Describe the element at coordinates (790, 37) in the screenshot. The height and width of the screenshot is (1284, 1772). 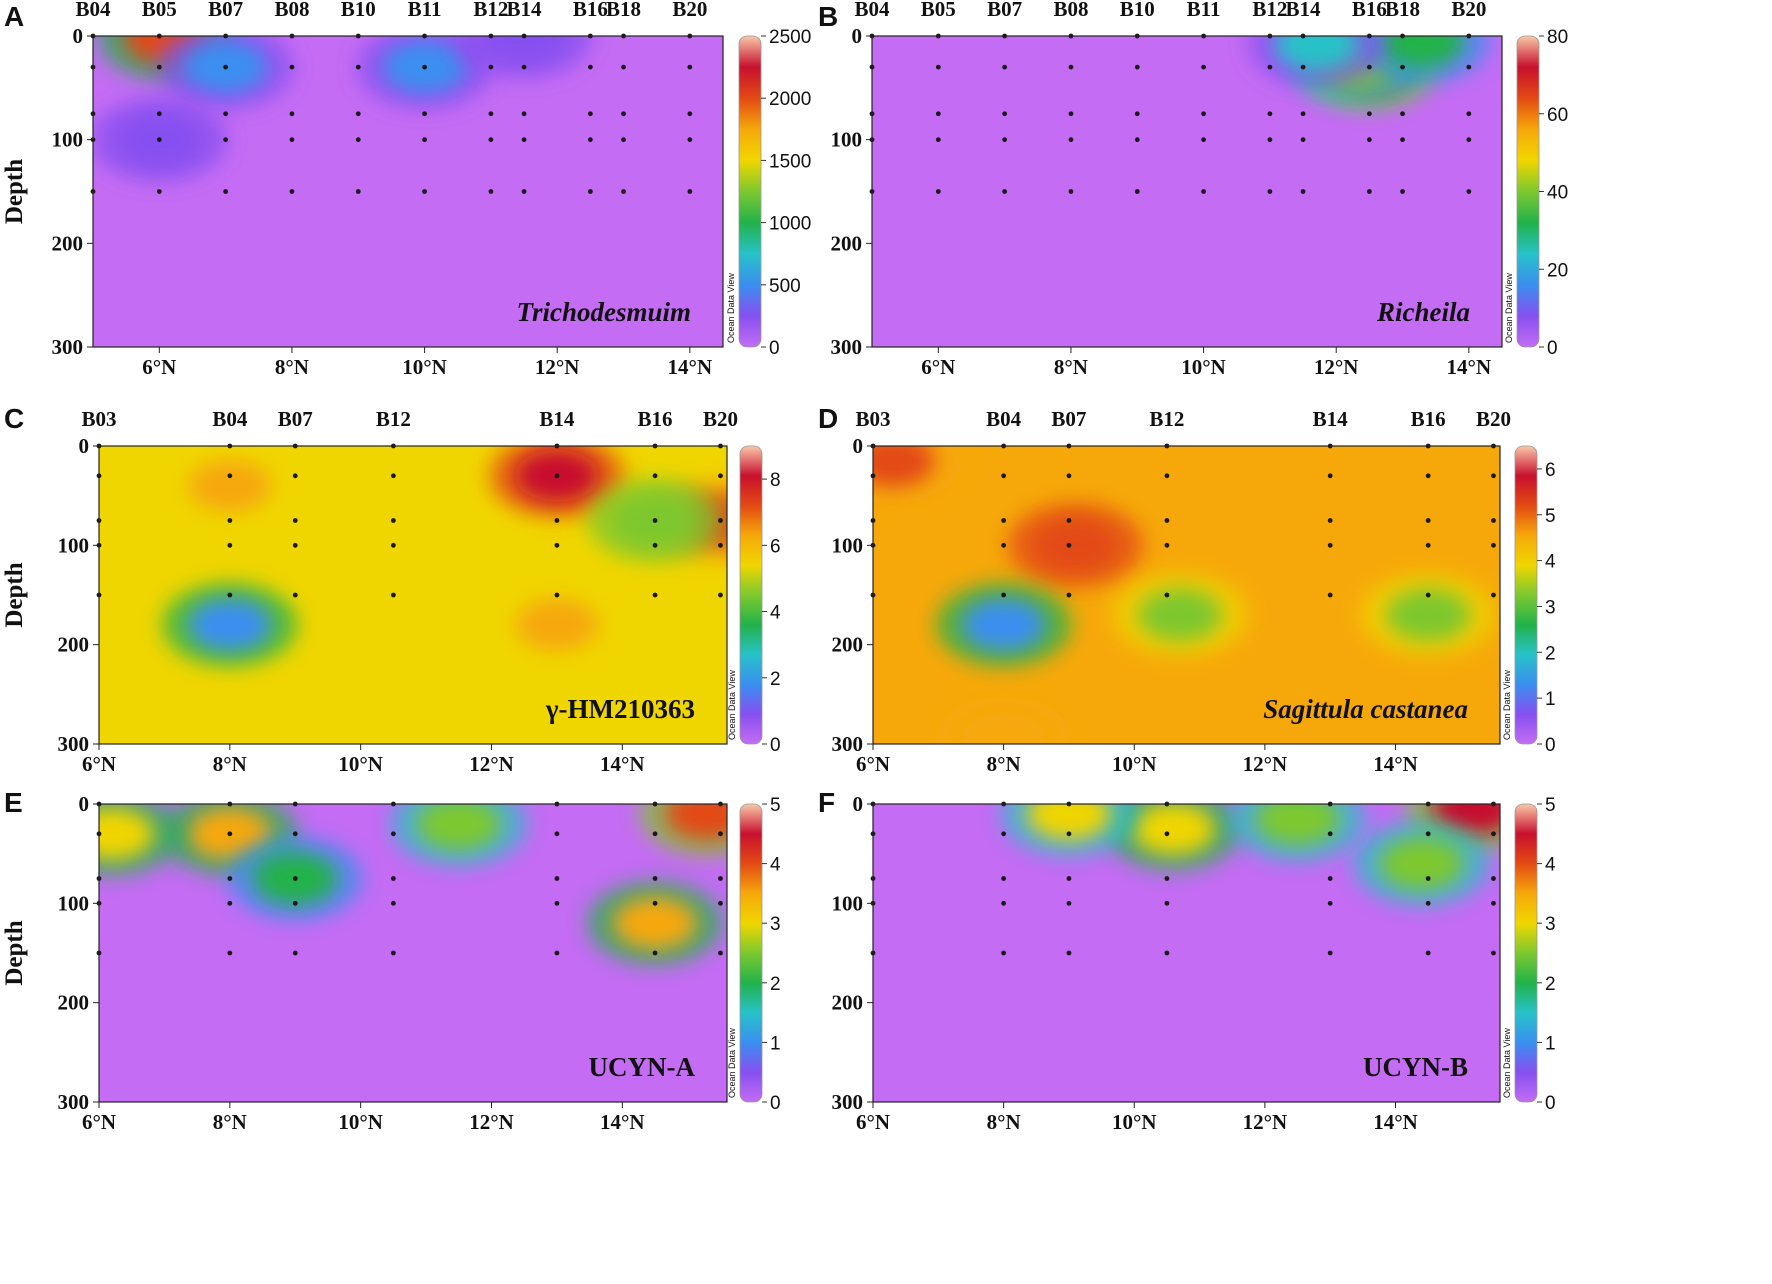
I see `colorbar-tick-label: 2500` at that location.